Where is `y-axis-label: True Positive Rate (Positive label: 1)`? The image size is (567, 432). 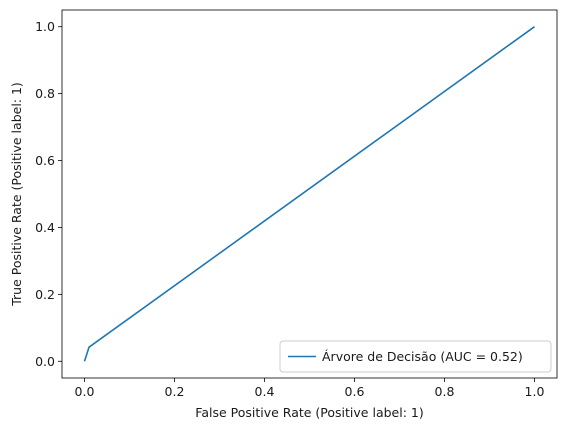
y-axis-label: True Positive Rate (Positive label: 1) is located at coordinates (16, 194).